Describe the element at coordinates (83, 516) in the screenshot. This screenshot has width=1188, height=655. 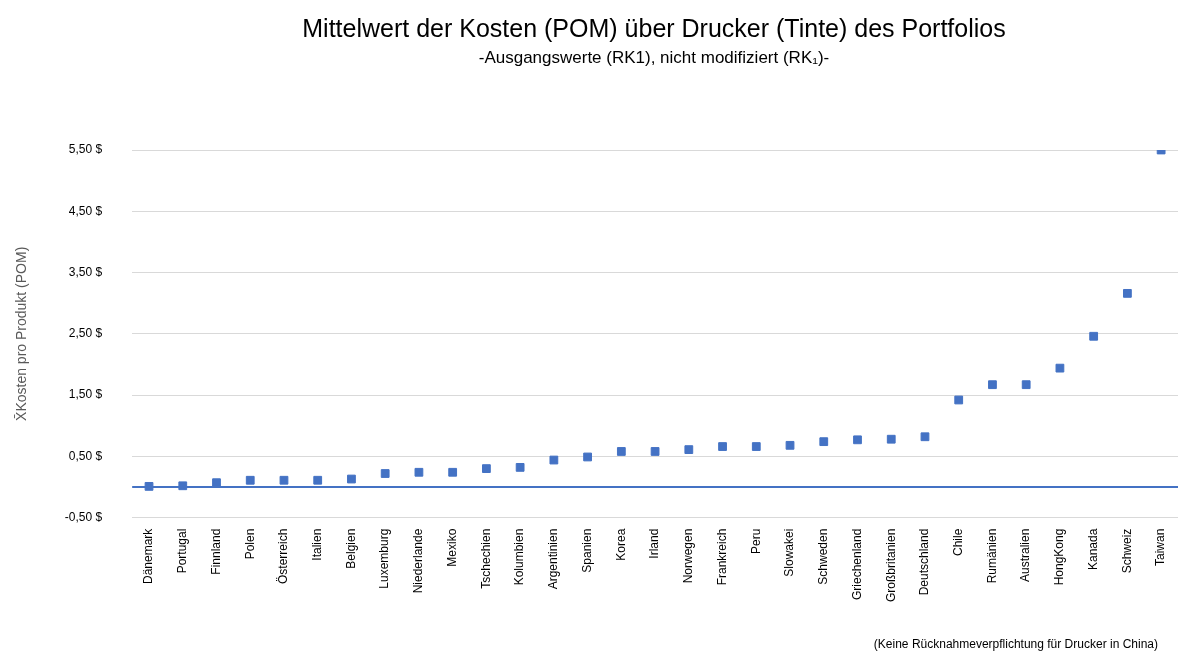
I see `y-tick-label: -0,50 $` at that location.